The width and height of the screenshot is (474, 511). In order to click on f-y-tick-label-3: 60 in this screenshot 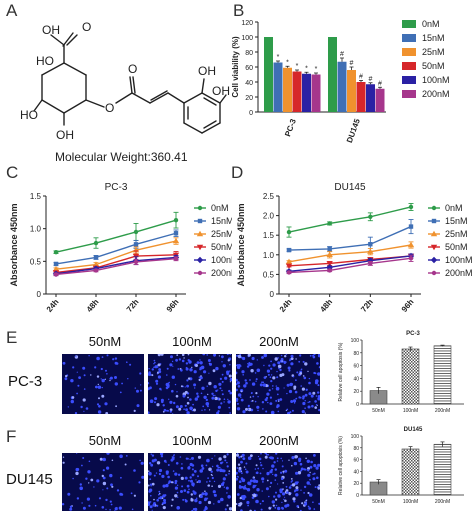, I will do `click(356, 461)`.